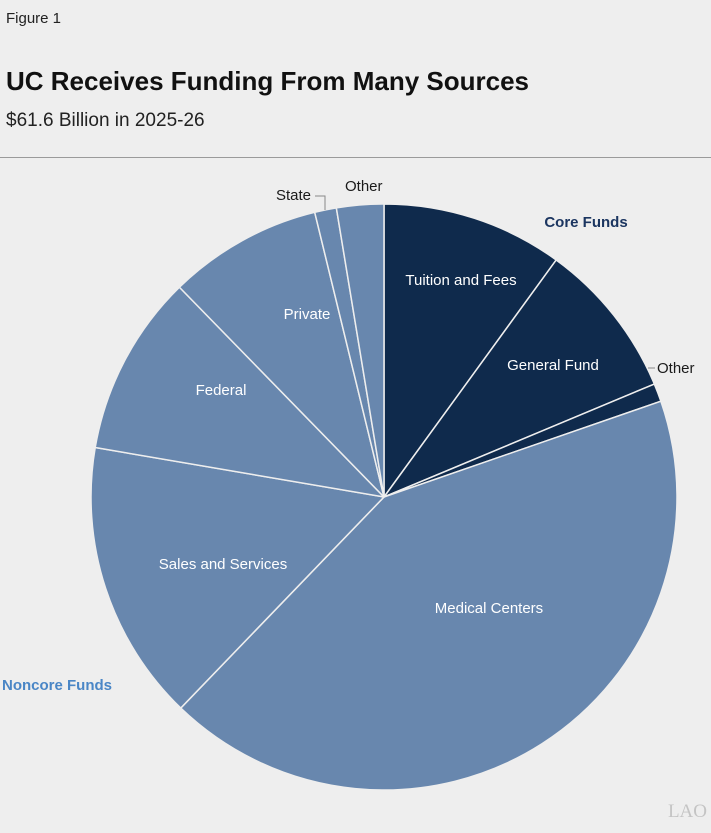 This screenshot has width=711, height=833. What do you see at coordinates (364, 186) in the screenshot?
I see `slice-label-other-8: Other` at bounding box center [364, 186].